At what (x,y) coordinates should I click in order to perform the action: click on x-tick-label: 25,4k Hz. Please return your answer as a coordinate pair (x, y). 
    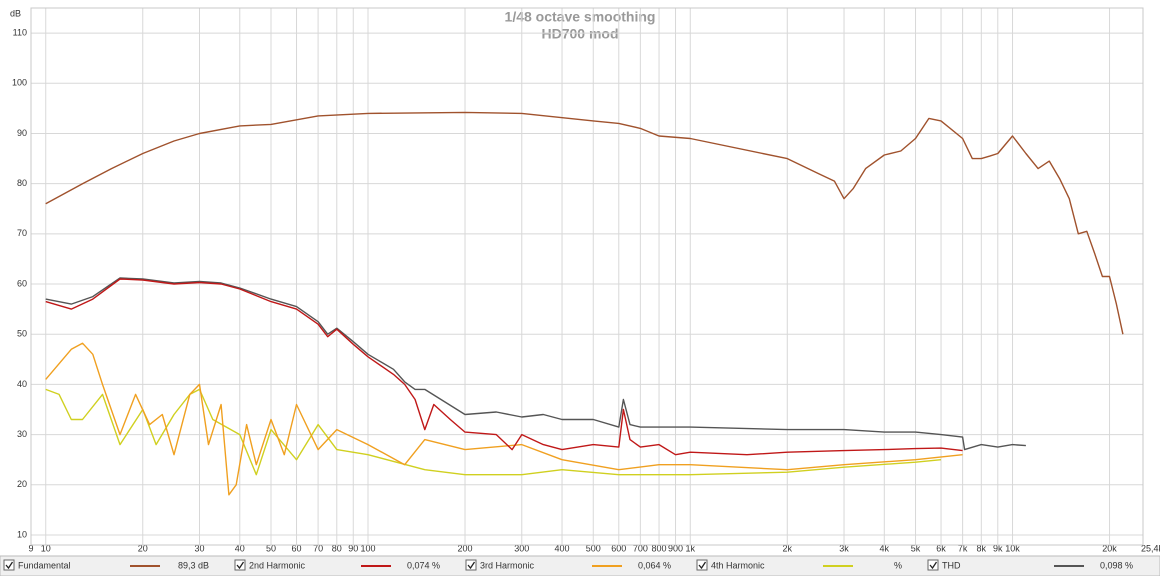
    Looking at the image, I should click on (1150, 548).